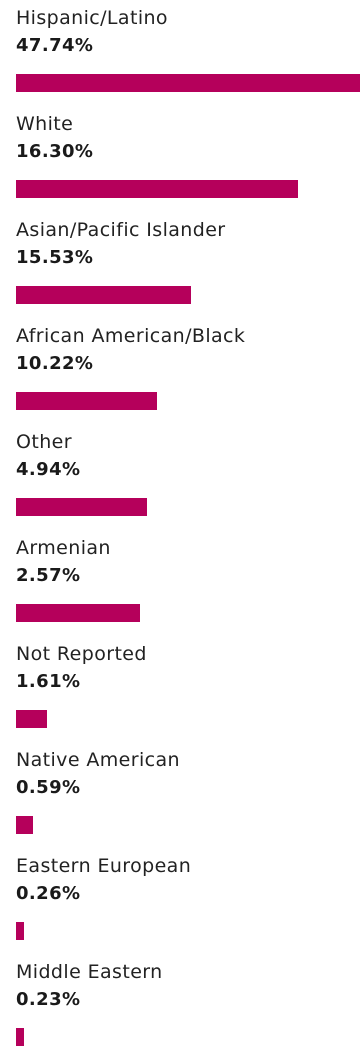  Describe the element at coordinates (188, 53) in the screenshot. I see `chart-row: Hispanic/Latino 47.74%` at that location.